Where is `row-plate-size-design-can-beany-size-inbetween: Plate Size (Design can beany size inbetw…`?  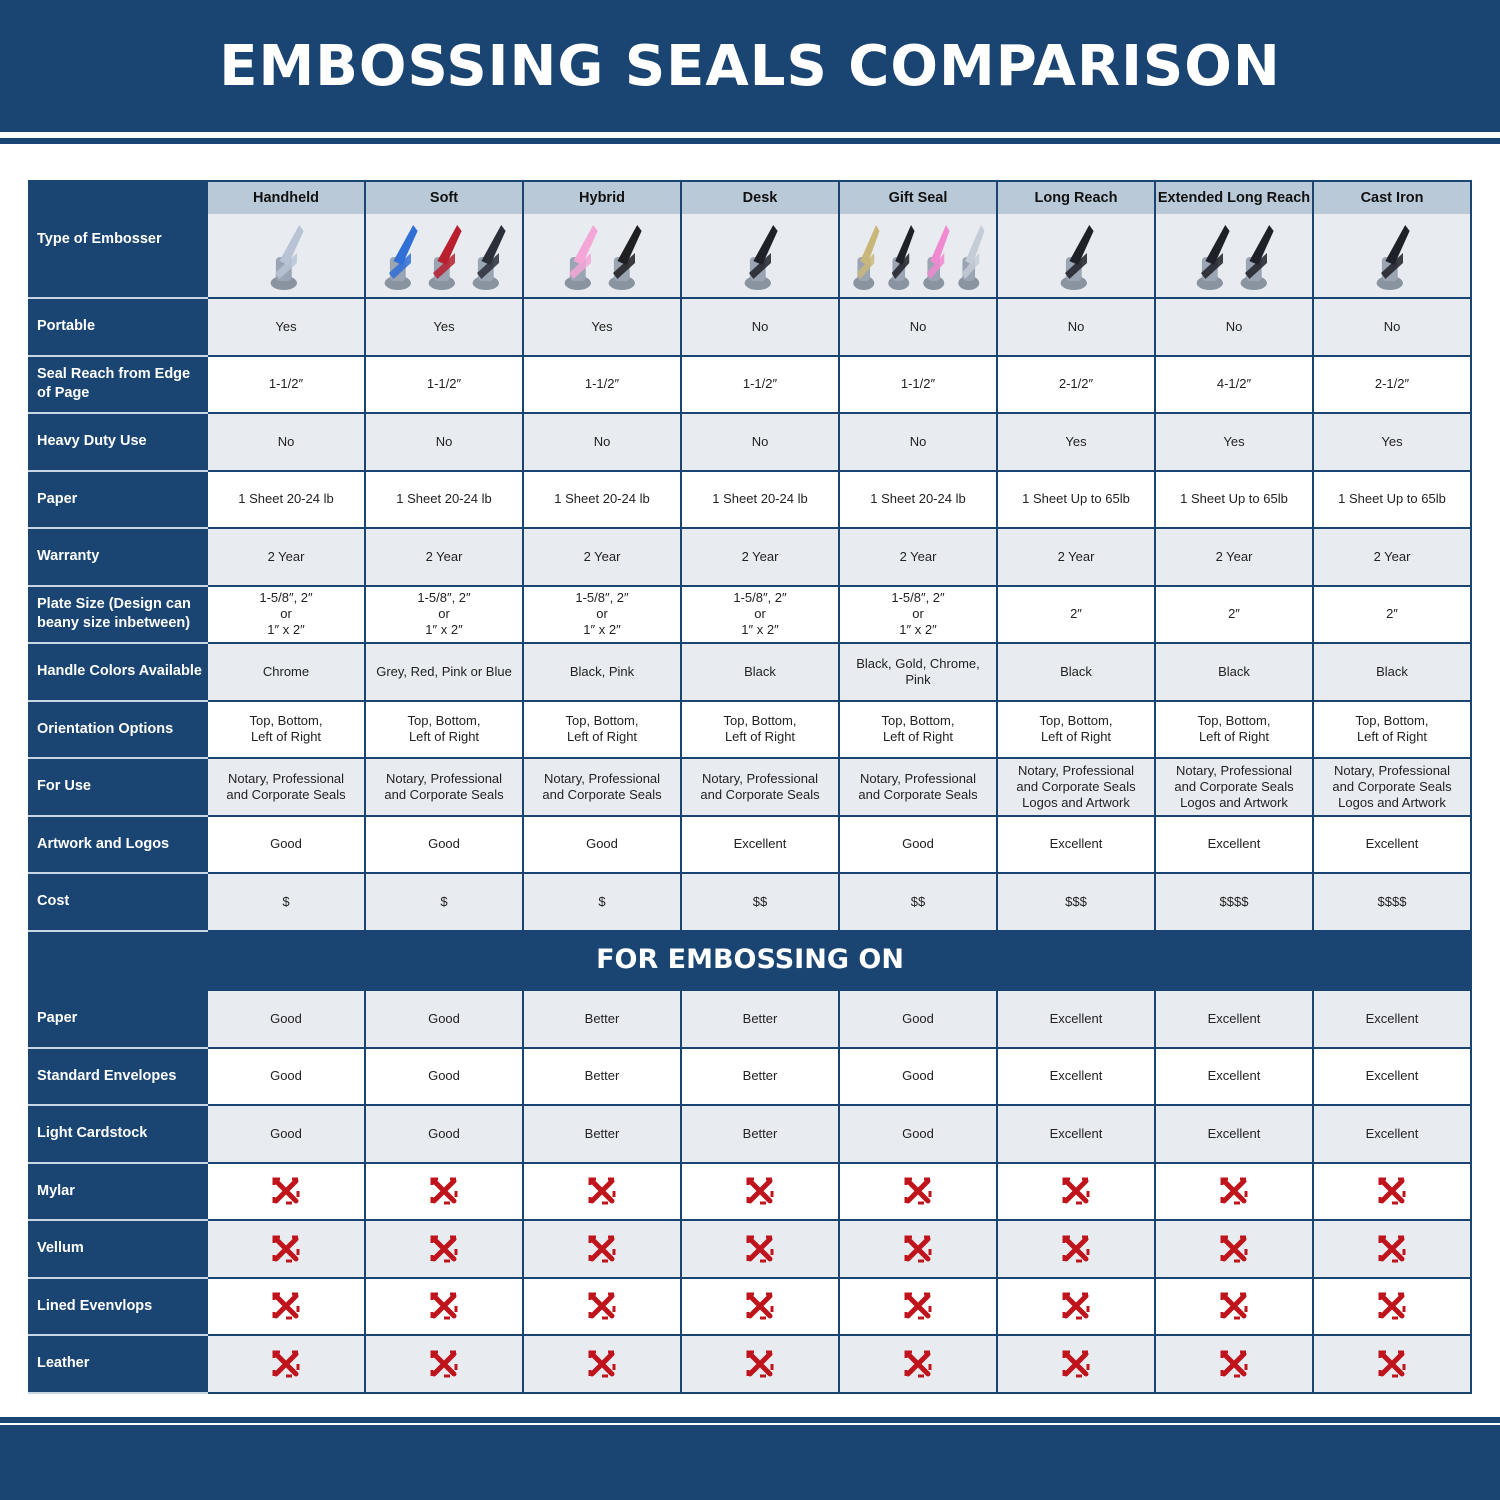
row-plate-size-design-can-beany-size-inbetween: Plate Size (Design can beany size inbetw… is located at coordinates (750, 614).